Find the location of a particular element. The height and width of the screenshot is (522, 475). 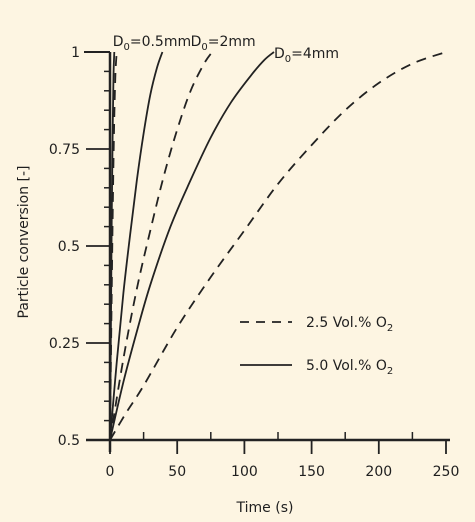

series-line-0.5mm-5.0pct is located at coordinates (112, 246).